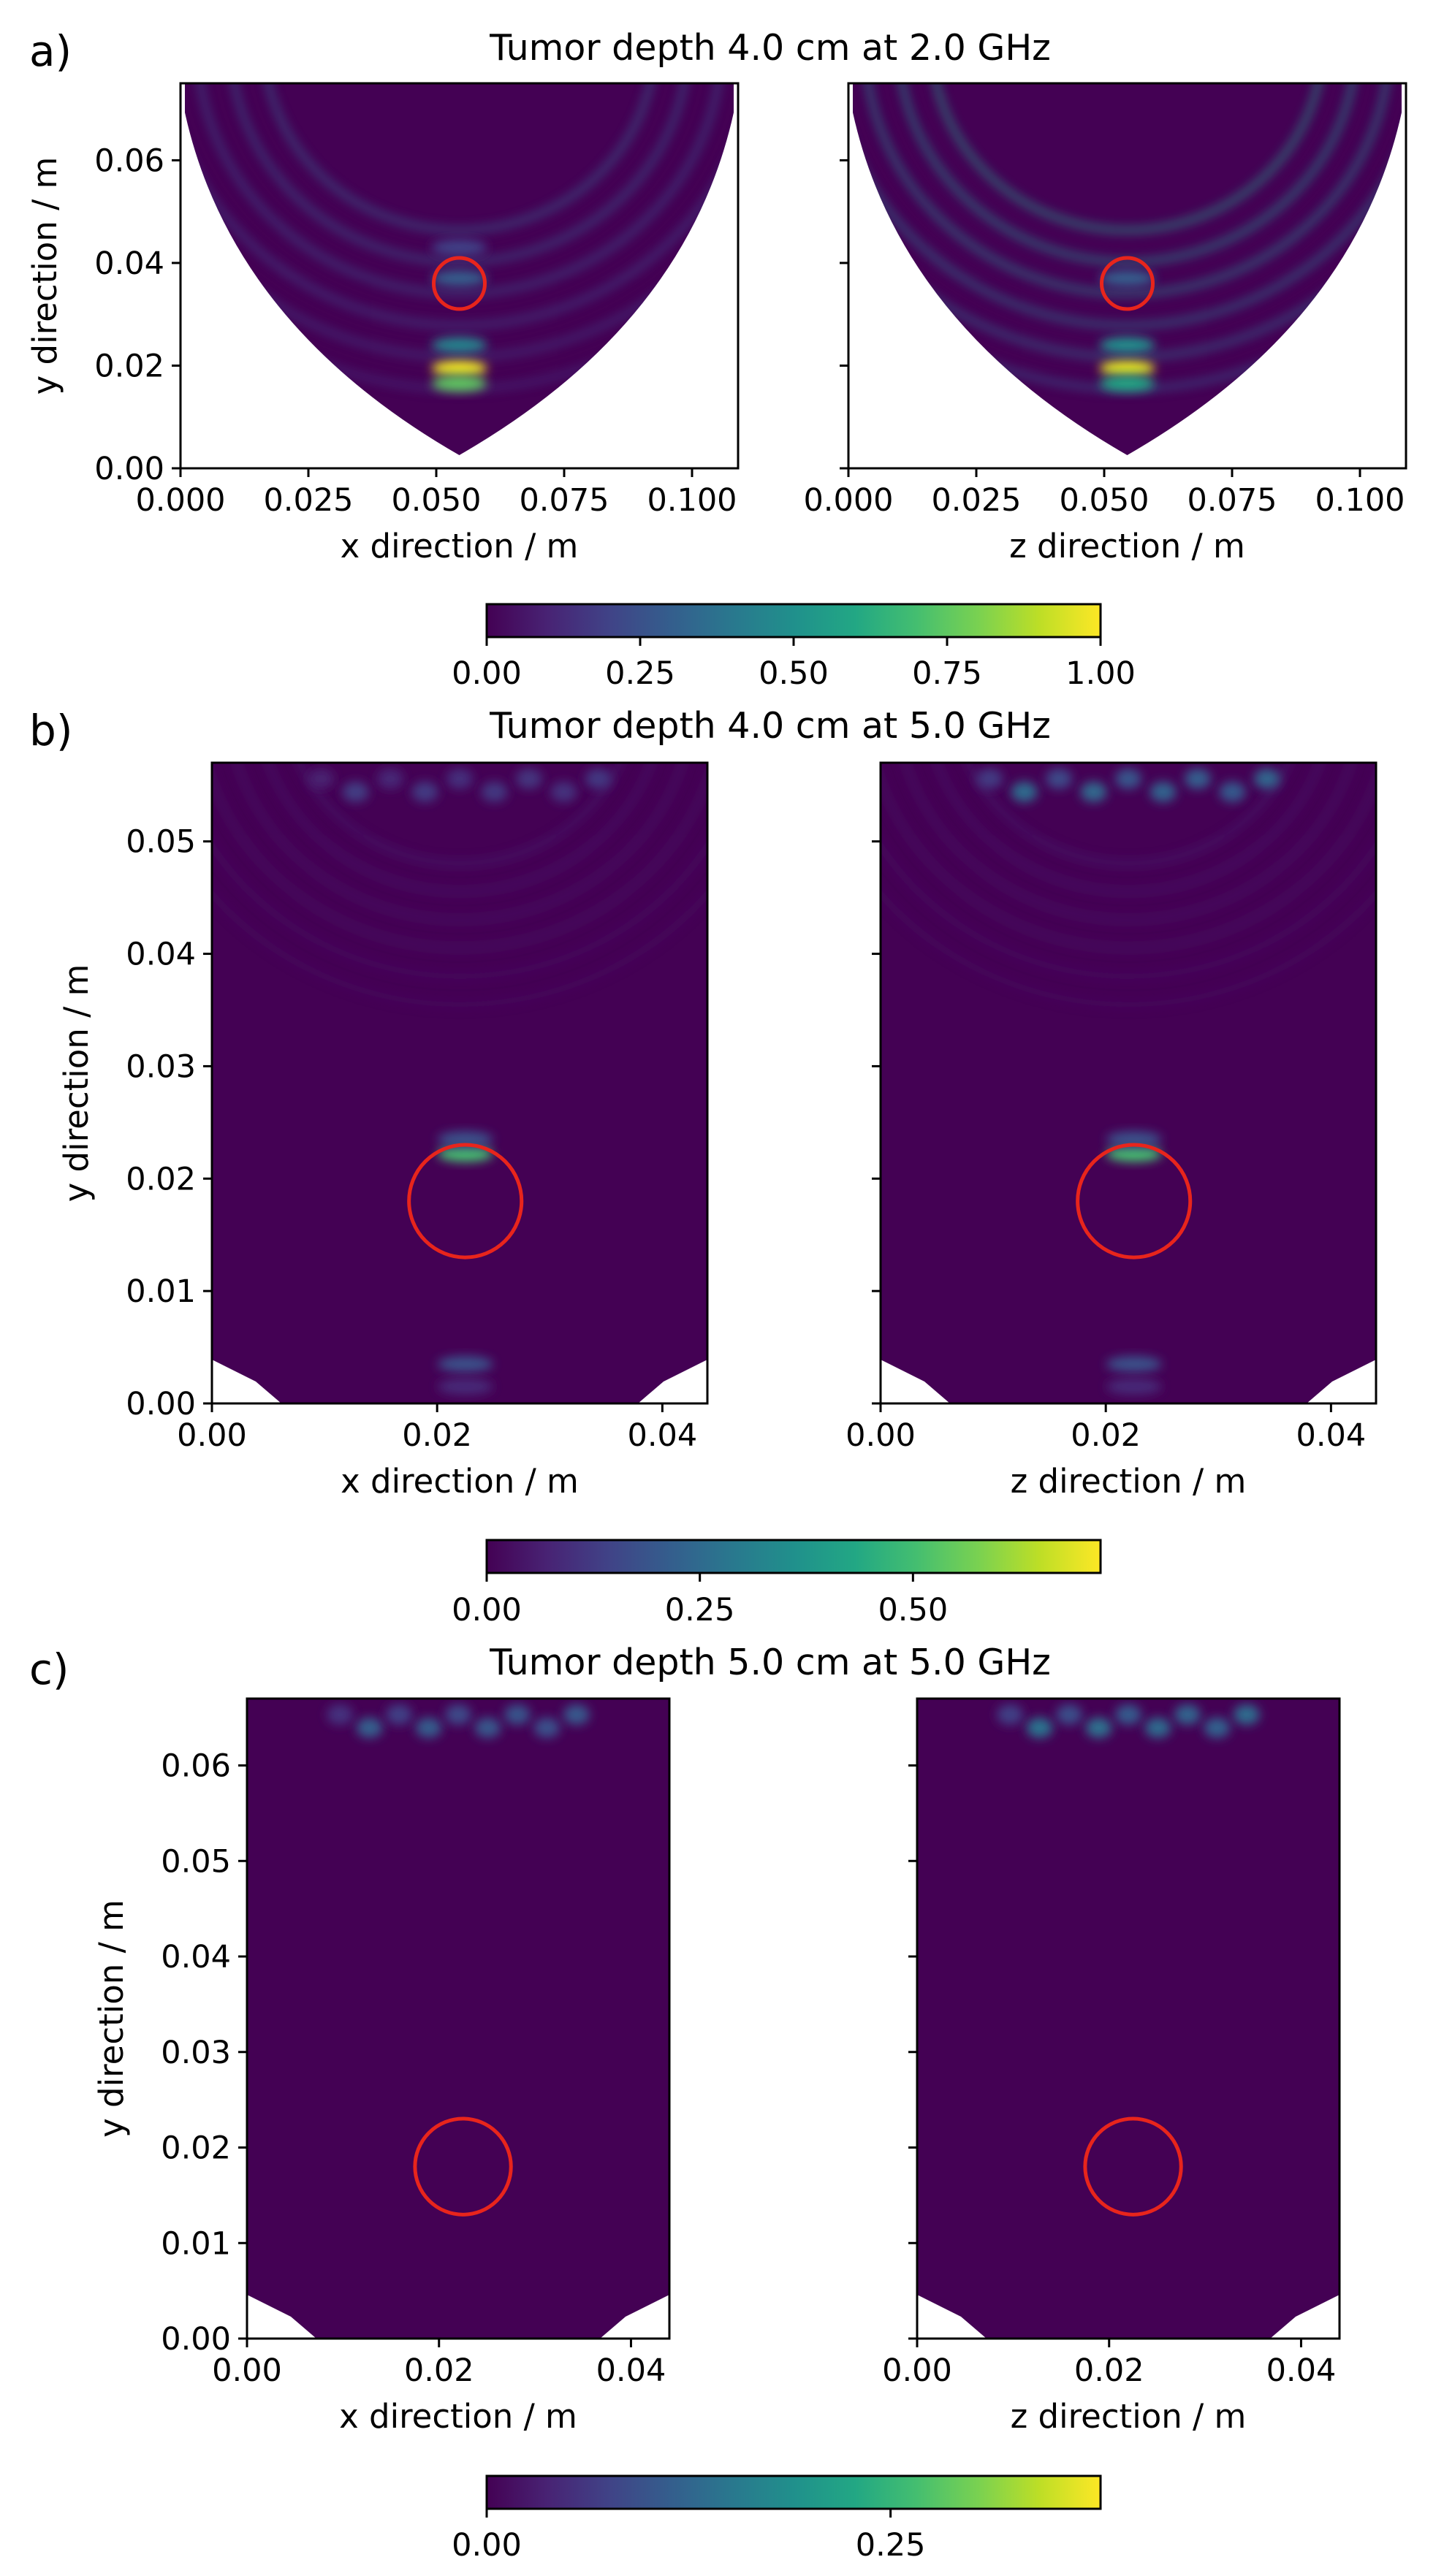  What do you see at coordinates (777, 1583) in the screenshot?
I see `colorbar: 0.00 0.25 0.50` at bounding box center [777, 1583].